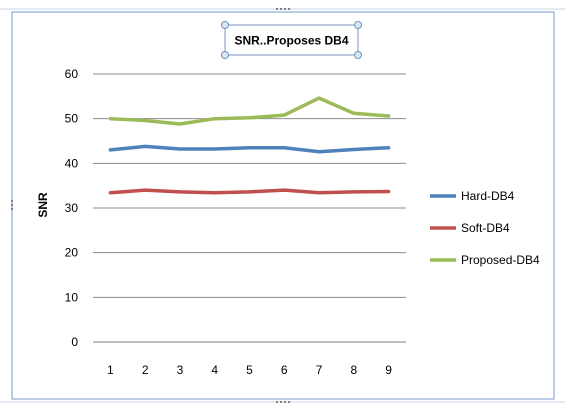 This screenshot has width=565, height=407. Describe the element at coordinates (72, 253) in the screenshot. I see `y-tick-label: 20` at that location.